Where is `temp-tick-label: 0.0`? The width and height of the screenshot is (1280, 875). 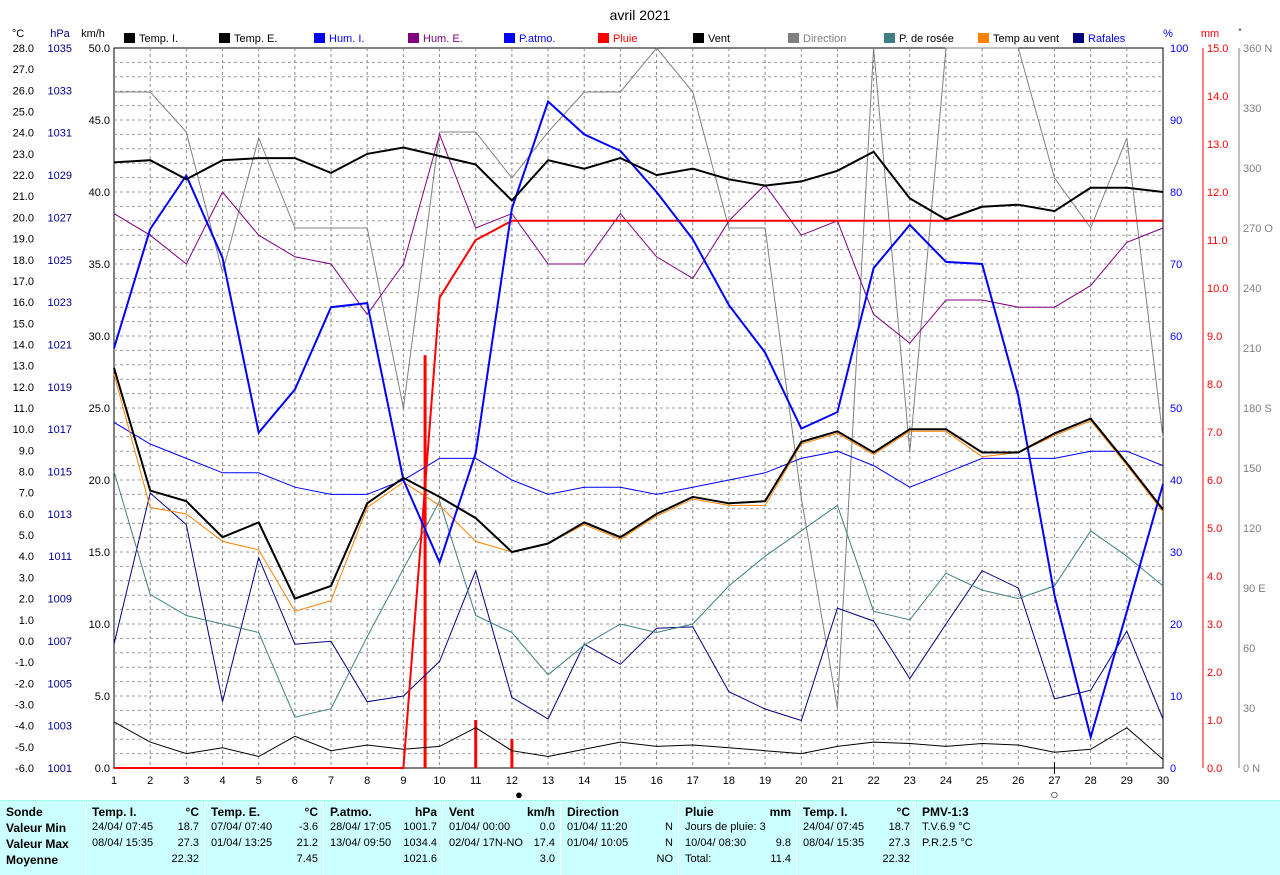 temp-tick-label: 0.0 is located at coordinates (26, 642).